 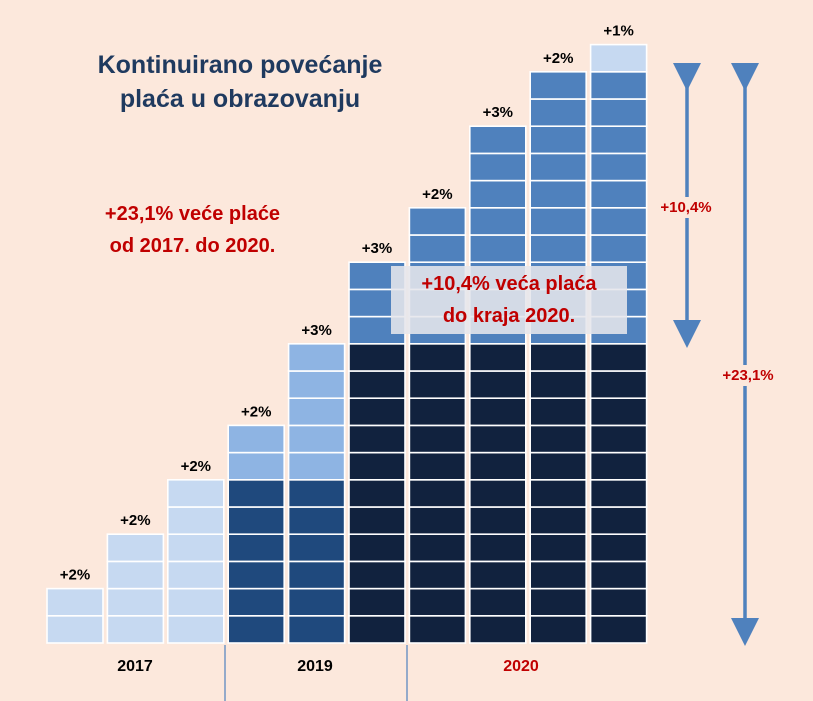 What do you see at coordinates (558, 58) in the screenshot?
I see `increase-label-bar-9: +2%` at bounding box center [558, 58].